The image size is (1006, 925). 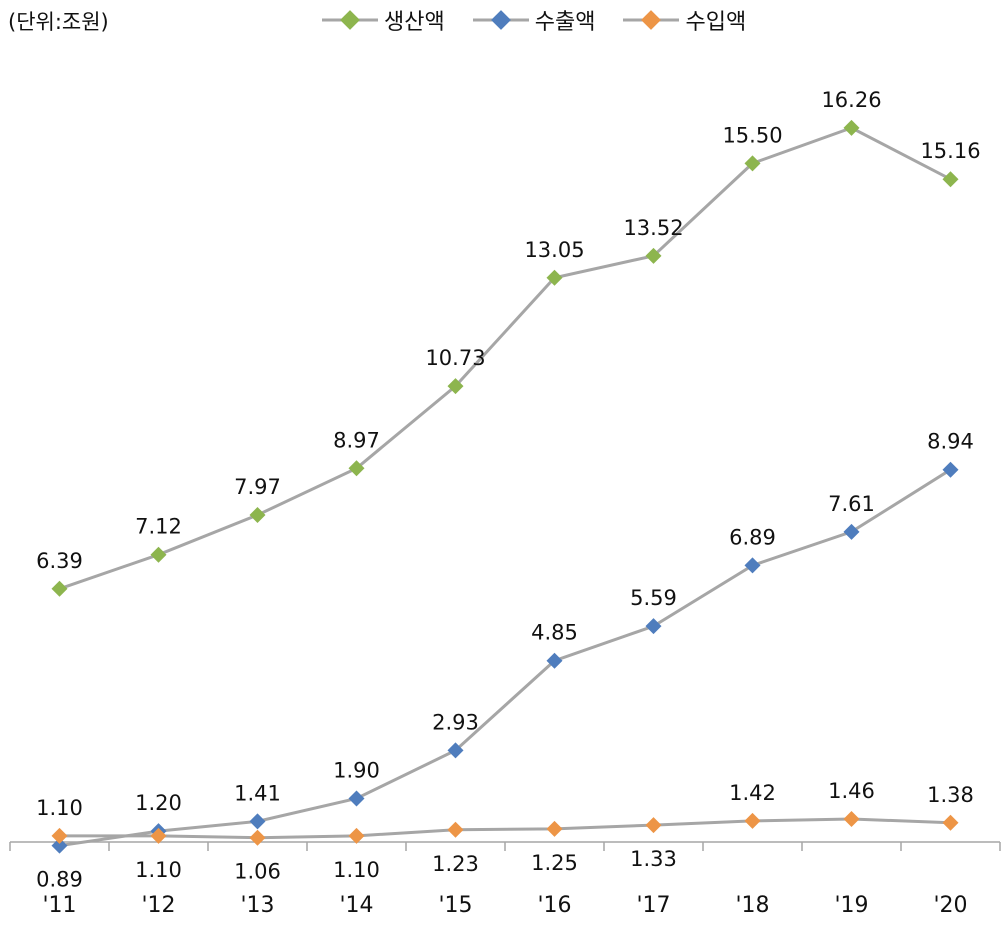 I want to click on data-label: 7.12, so click(x=158, y=527).